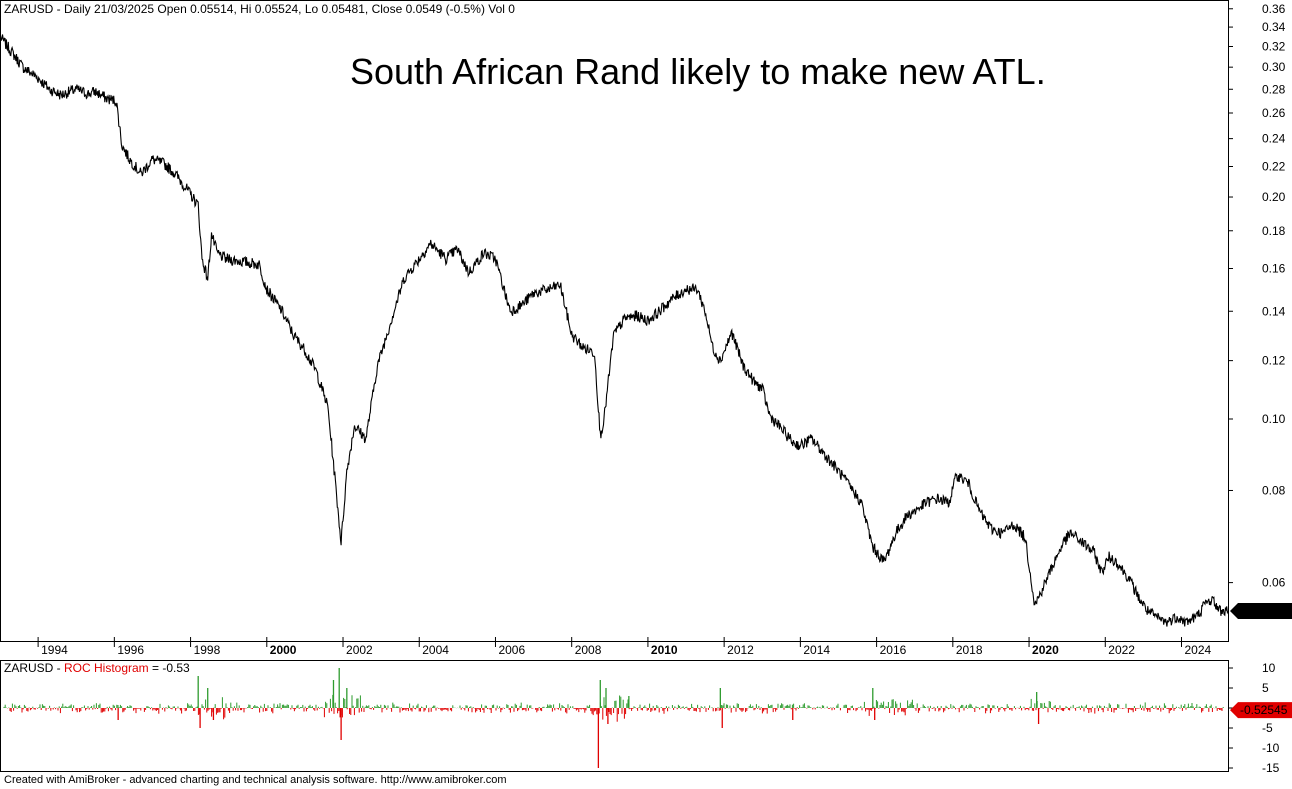  What do you see at coordinates (1274, 139) in the screenshot?
I see `price-y-tick-label: 0.24` at bounding box center [1274, 139].